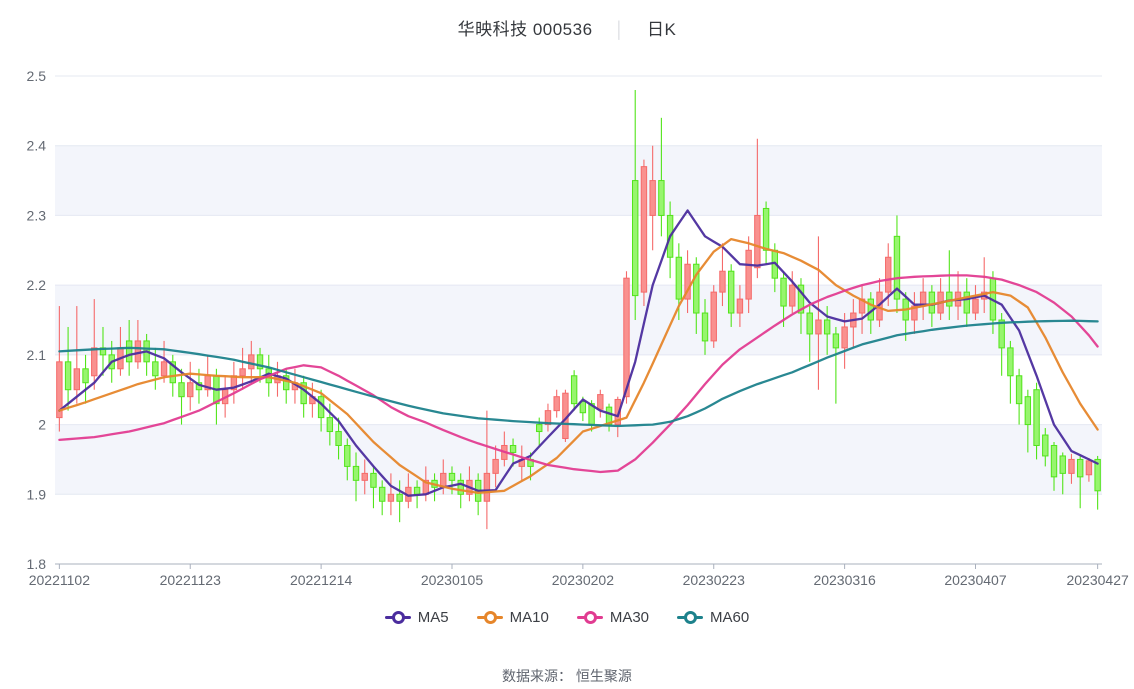  I want to click on data-source-note: 数据来源： 恒生聚源, so click(567, 676).